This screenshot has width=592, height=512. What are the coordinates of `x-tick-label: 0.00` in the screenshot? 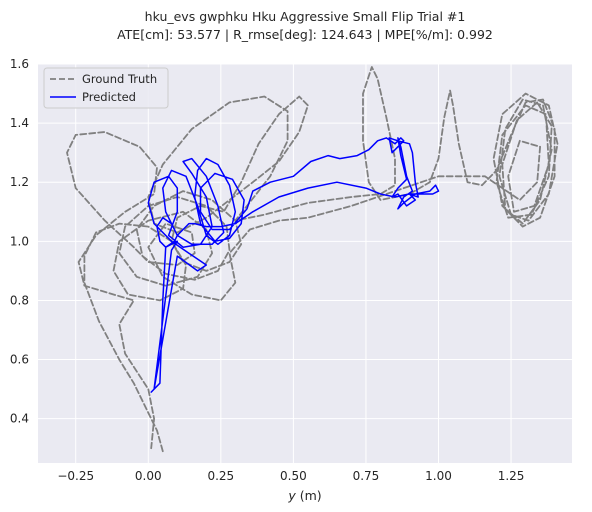 It's located at (148, 476).